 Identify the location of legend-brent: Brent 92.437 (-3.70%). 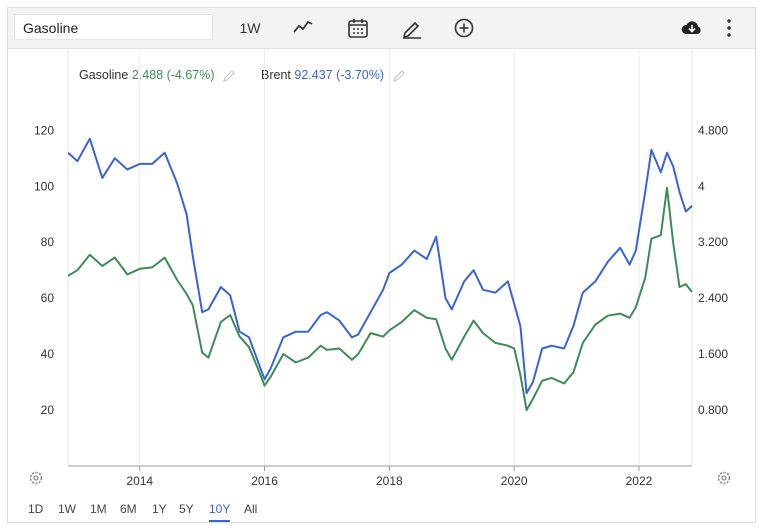
(333, 75).